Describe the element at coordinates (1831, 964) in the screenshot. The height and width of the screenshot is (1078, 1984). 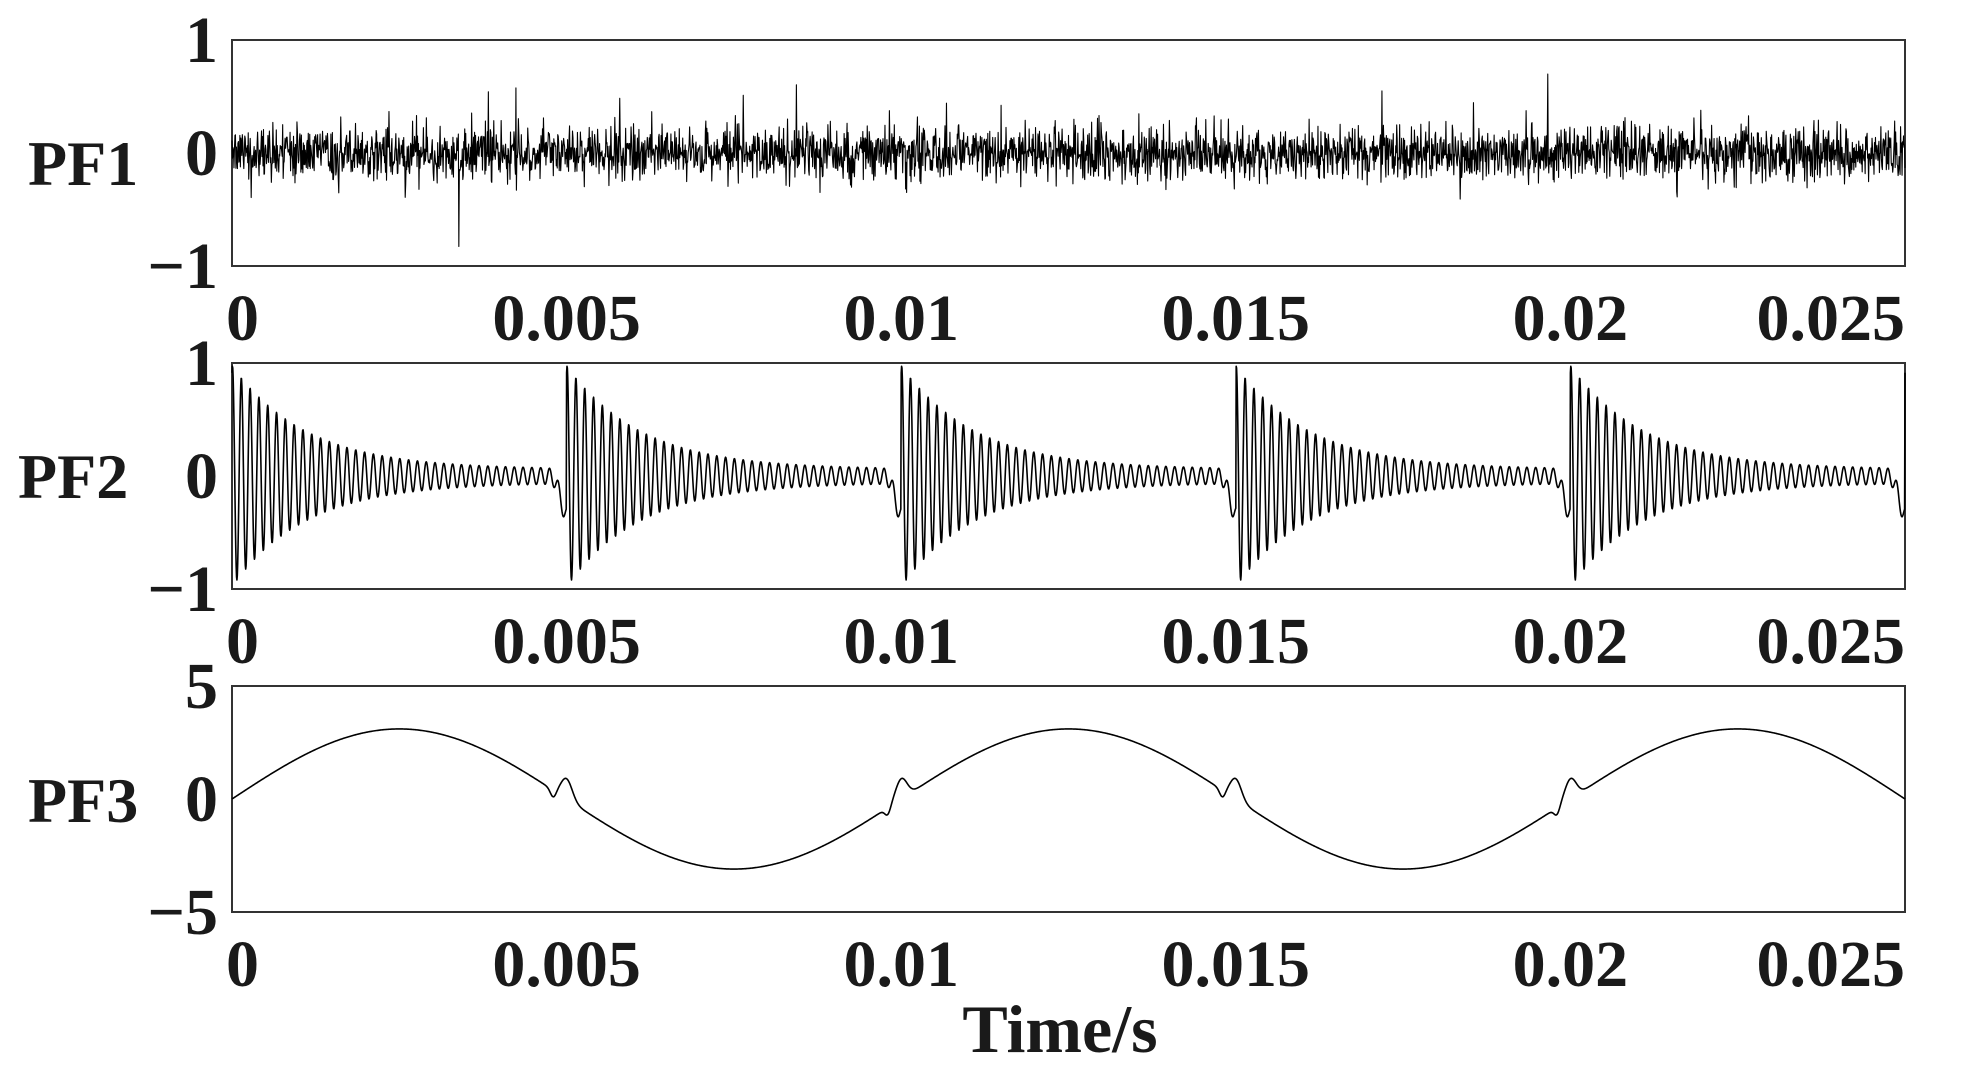
I see `pf3-x-tick-label: 0.025` at that location.